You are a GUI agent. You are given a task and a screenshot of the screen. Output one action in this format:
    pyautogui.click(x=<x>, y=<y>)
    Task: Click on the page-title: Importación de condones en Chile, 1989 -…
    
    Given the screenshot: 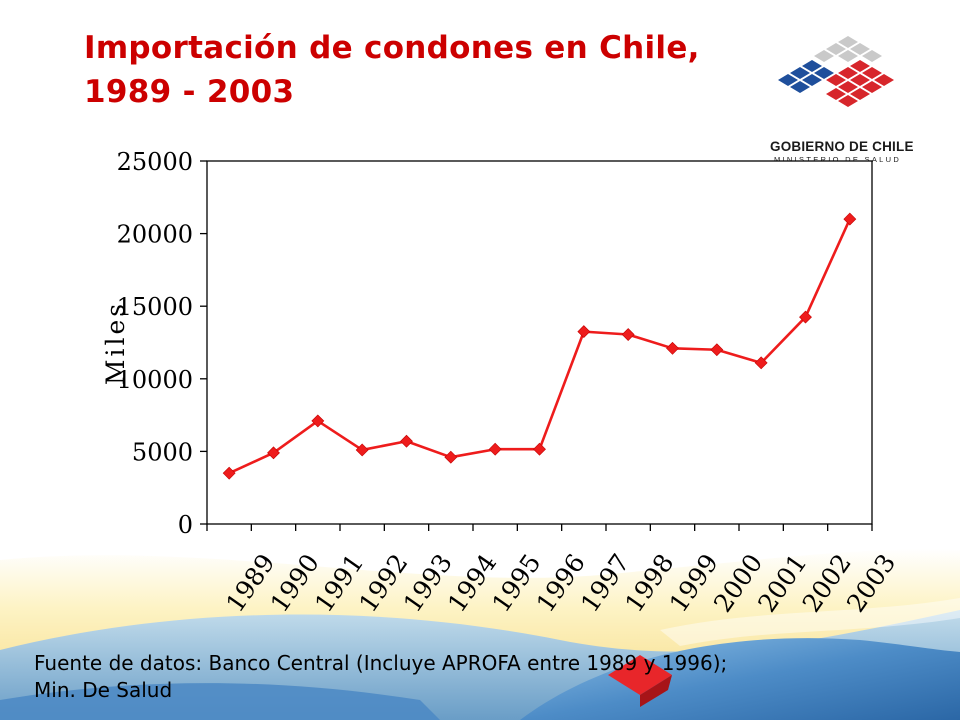 What is the action you would take?
    pyautogui.click(x=392, y=70)
    